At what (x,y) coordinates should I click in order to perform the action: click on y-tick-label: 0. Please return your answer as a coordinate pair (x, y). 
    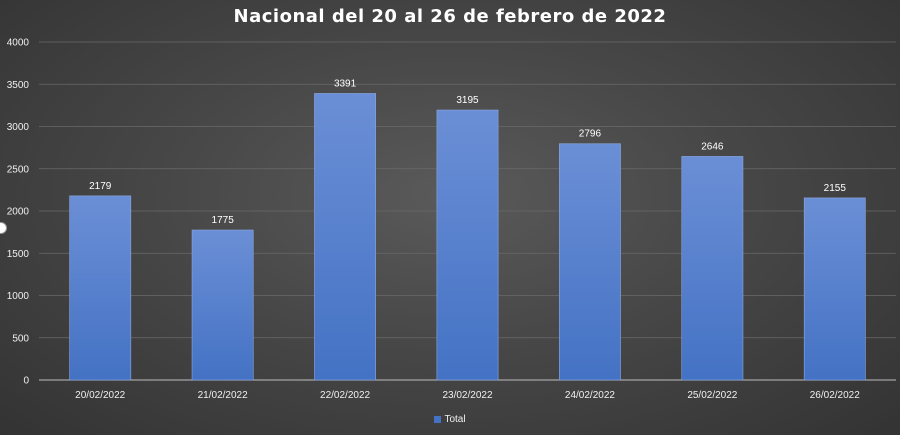
    Looking at the image, I should click on (26, 381).